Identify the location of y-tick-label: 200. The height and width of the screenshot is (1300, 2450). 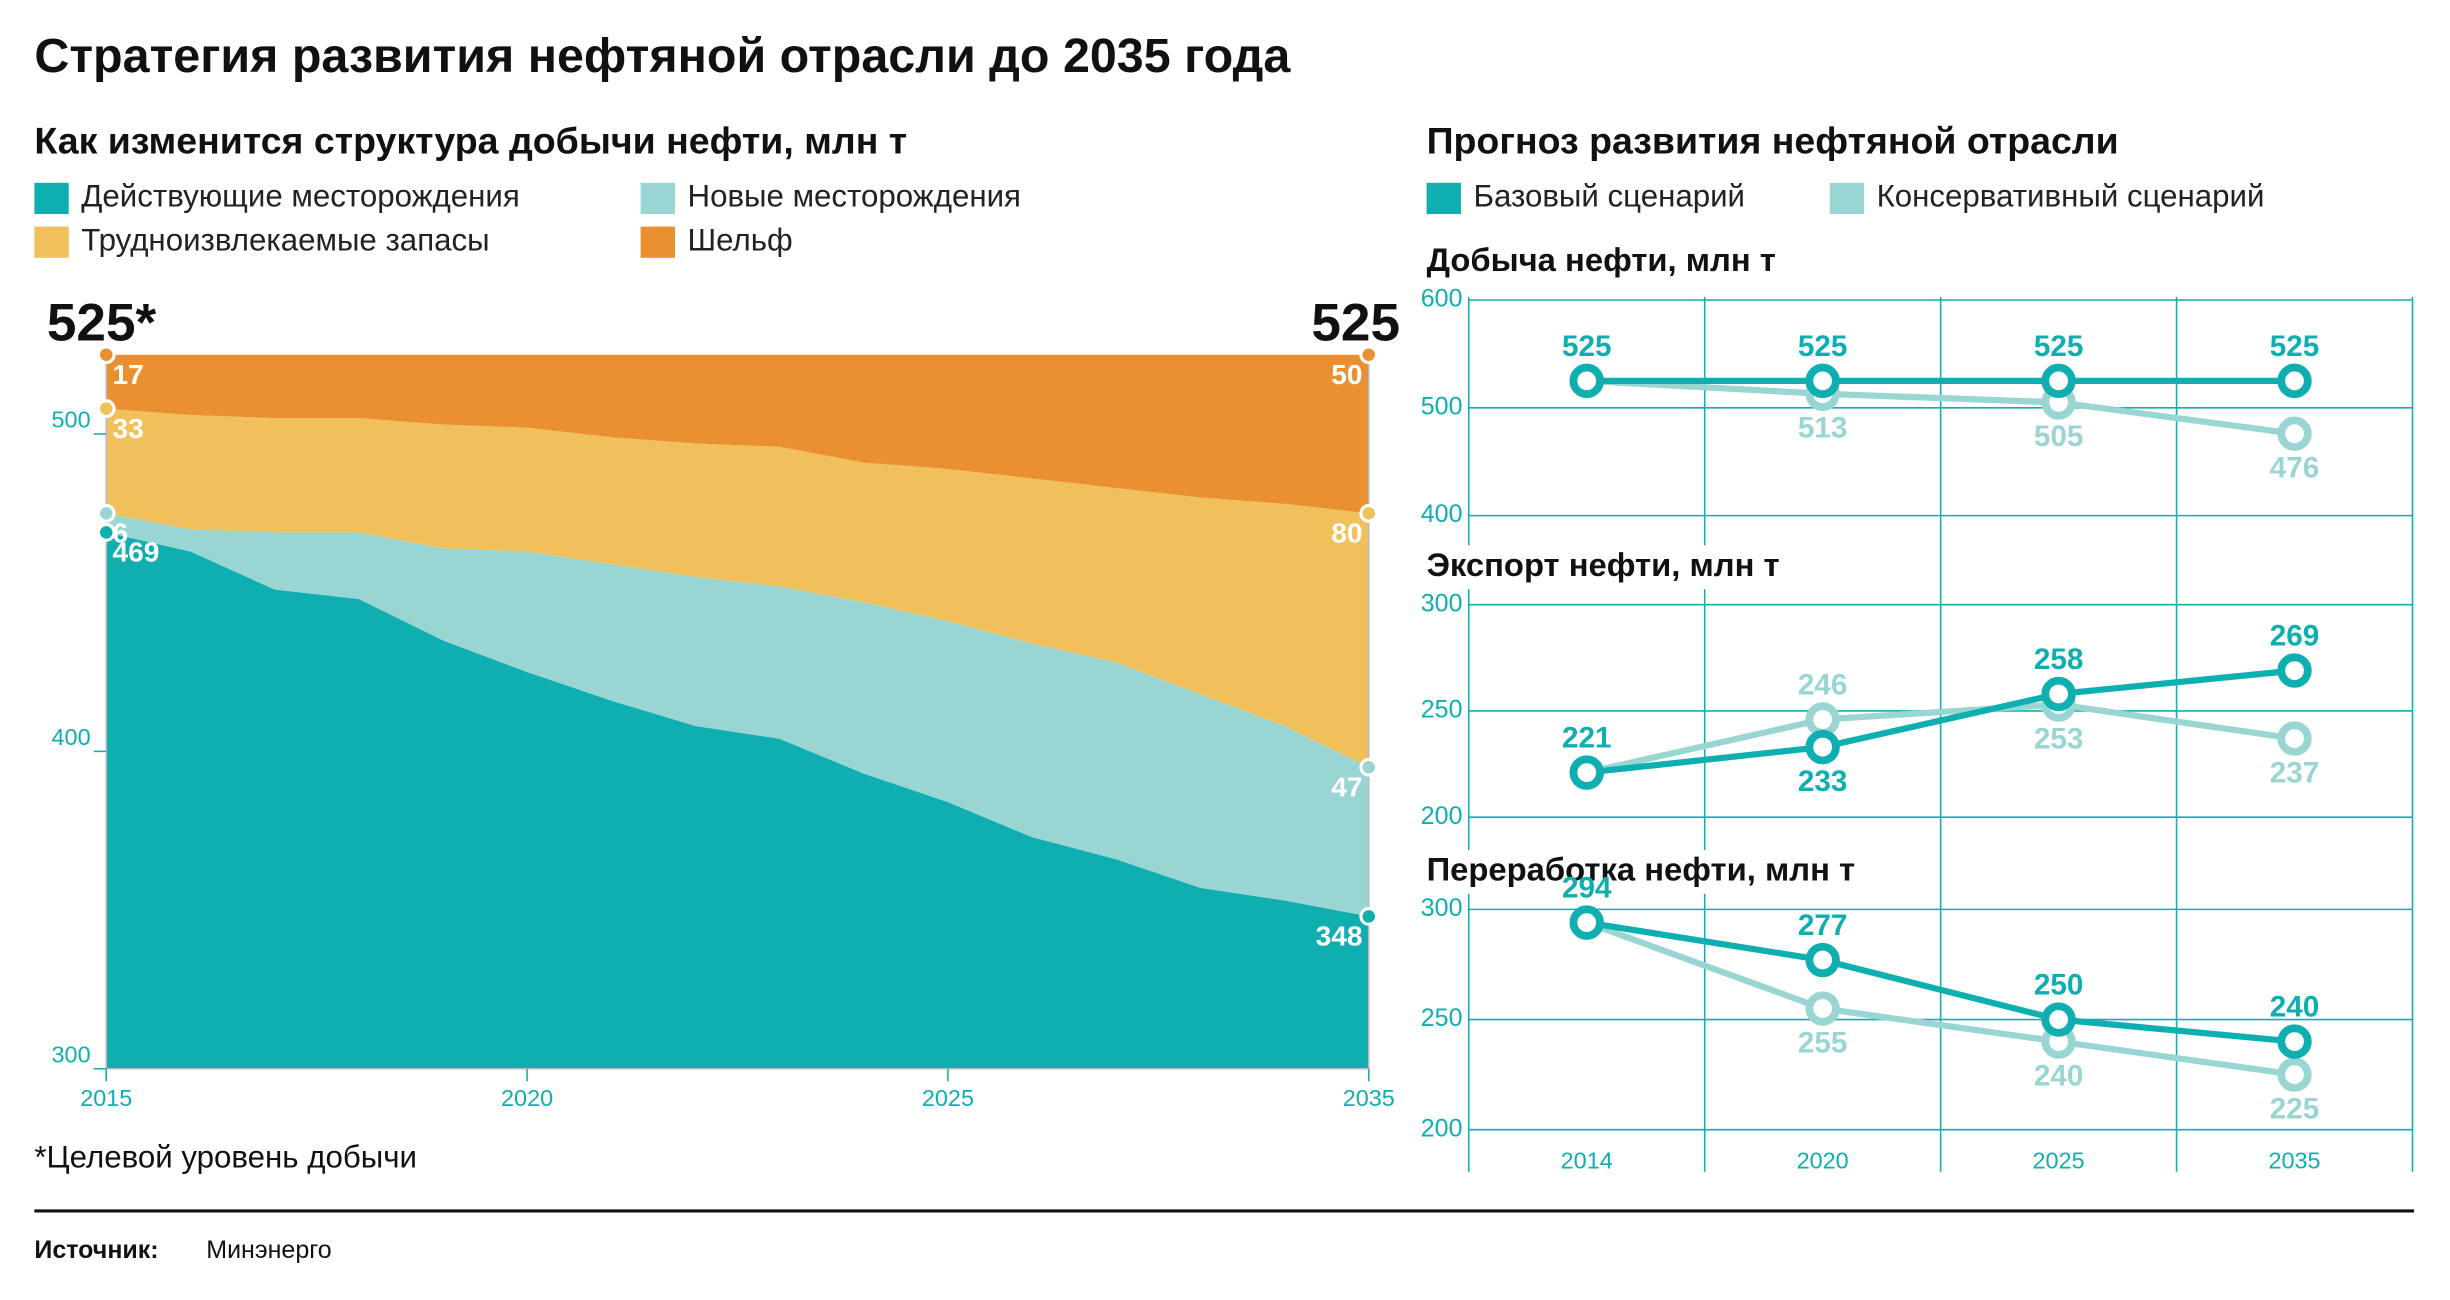
(1442, 816).